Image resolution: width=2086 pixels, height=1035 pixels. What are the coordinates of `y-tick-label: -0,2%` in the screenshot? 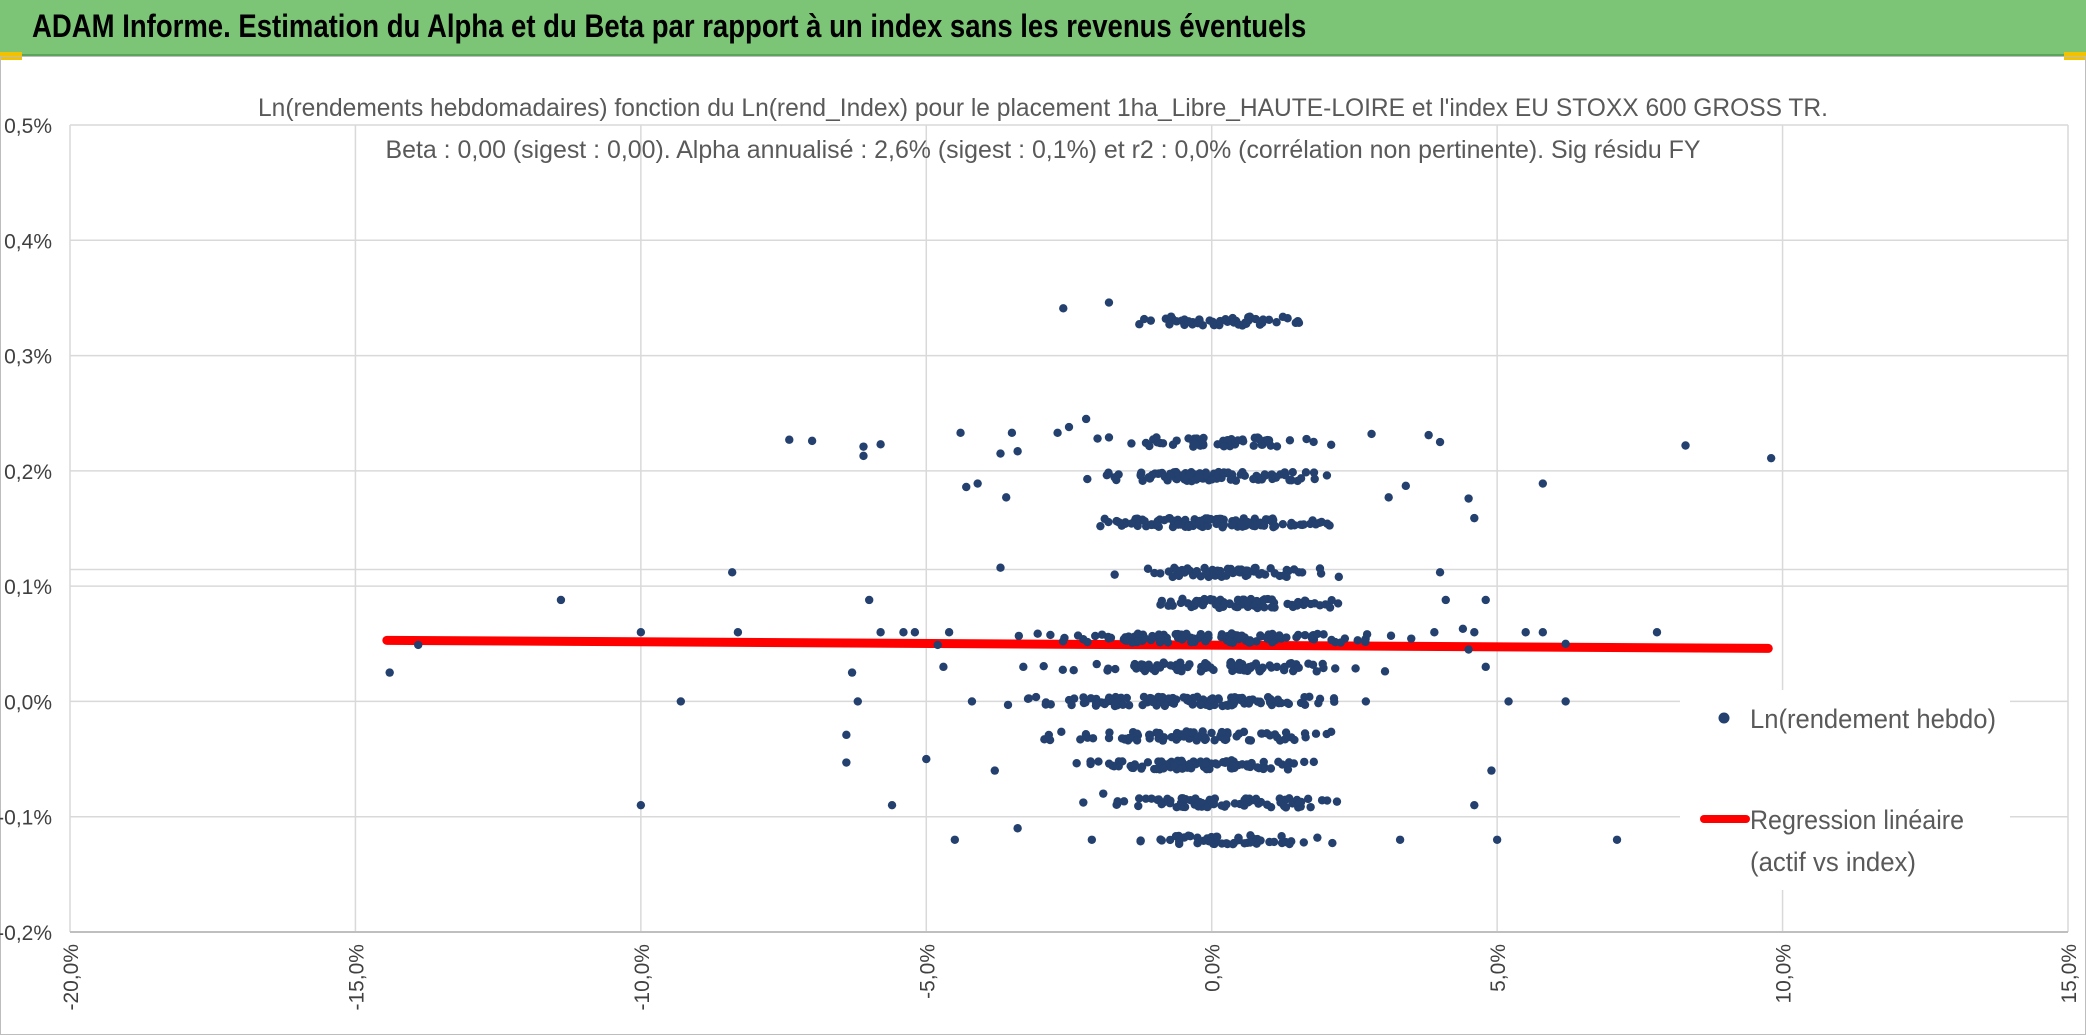 It's located at (26, 933).